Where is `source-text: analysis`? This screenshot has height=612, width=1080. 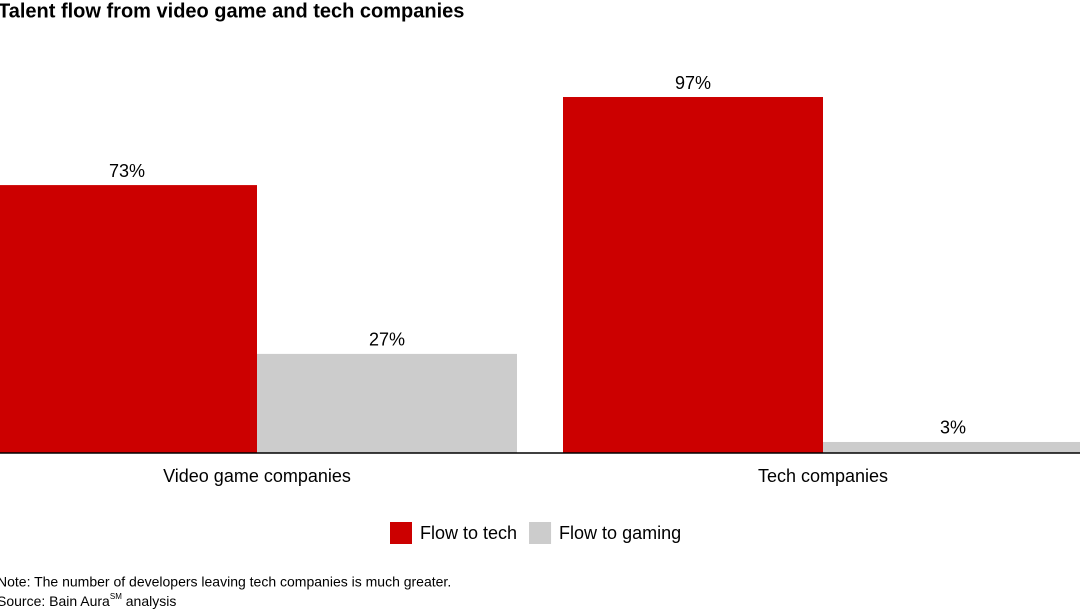 source-text: analysis is located at coordinates (149, 601).